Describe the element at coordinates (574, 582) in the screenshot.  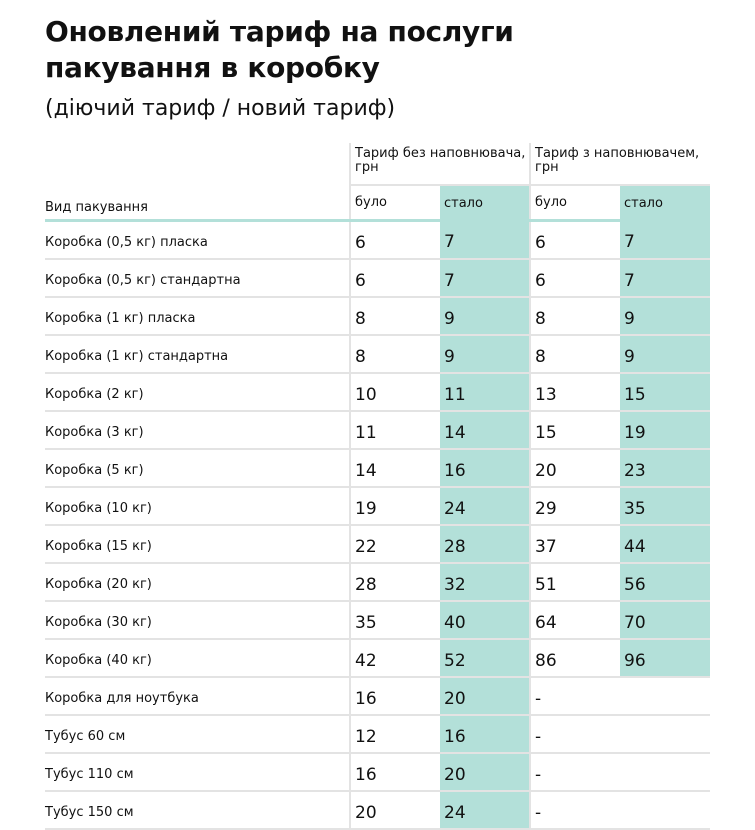
I see `price-with-filler-before: 51` at that location.